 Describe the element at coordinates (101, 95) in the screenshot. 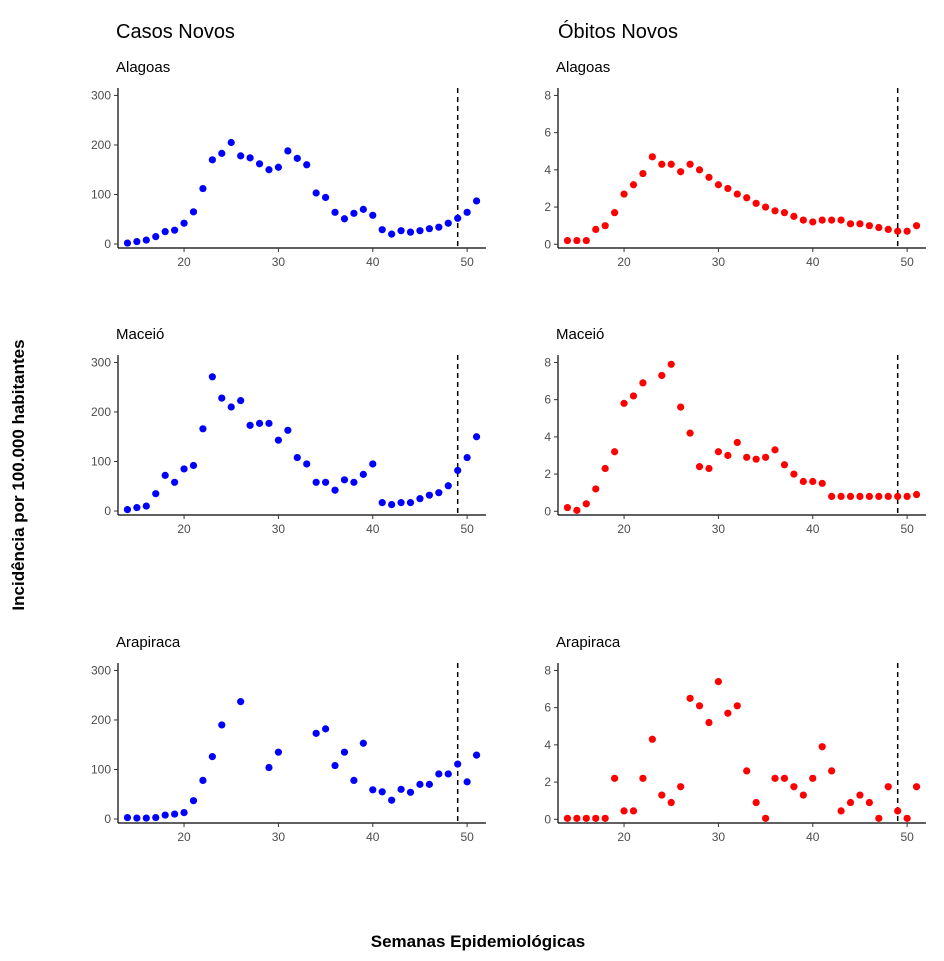

I see `y-tick-label: 300` at that location.